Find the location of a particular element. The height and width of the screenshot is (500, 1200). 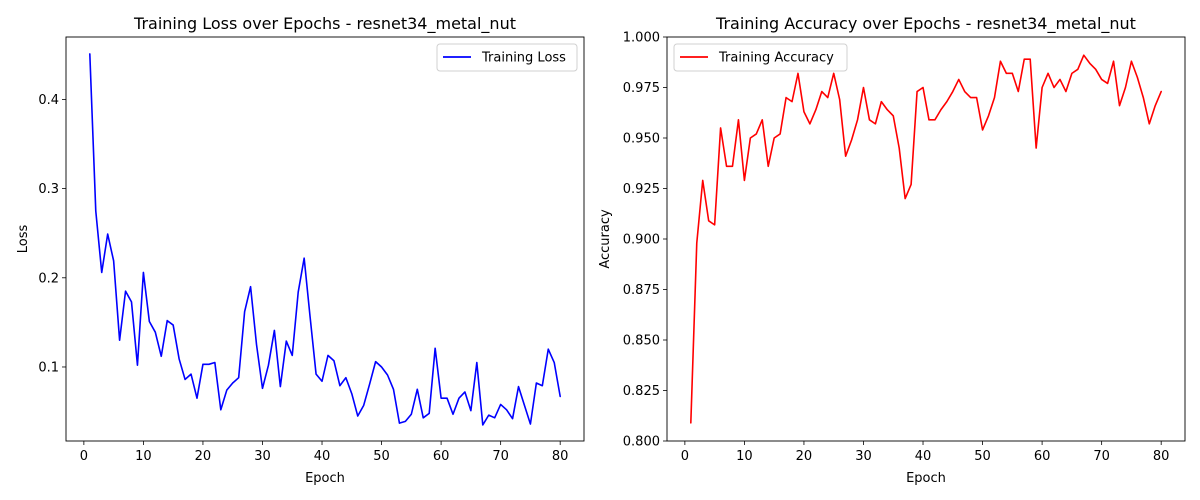

accuracy-legend: Training Accuracy is located at coordinates (760, 57).